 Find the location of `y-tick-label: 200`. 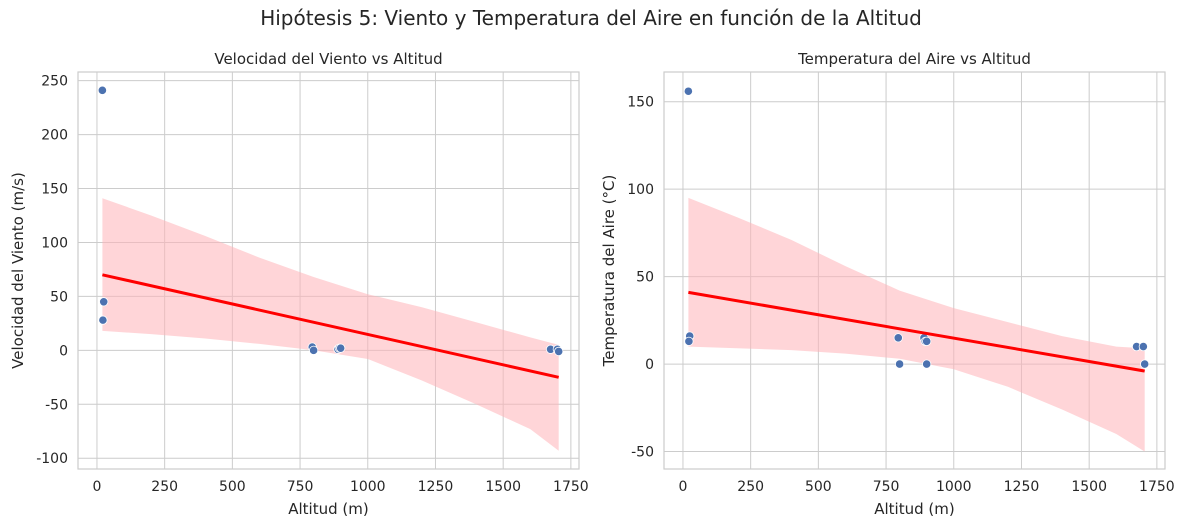

y-tick-label: 200 is located at coordinates (54, 136).